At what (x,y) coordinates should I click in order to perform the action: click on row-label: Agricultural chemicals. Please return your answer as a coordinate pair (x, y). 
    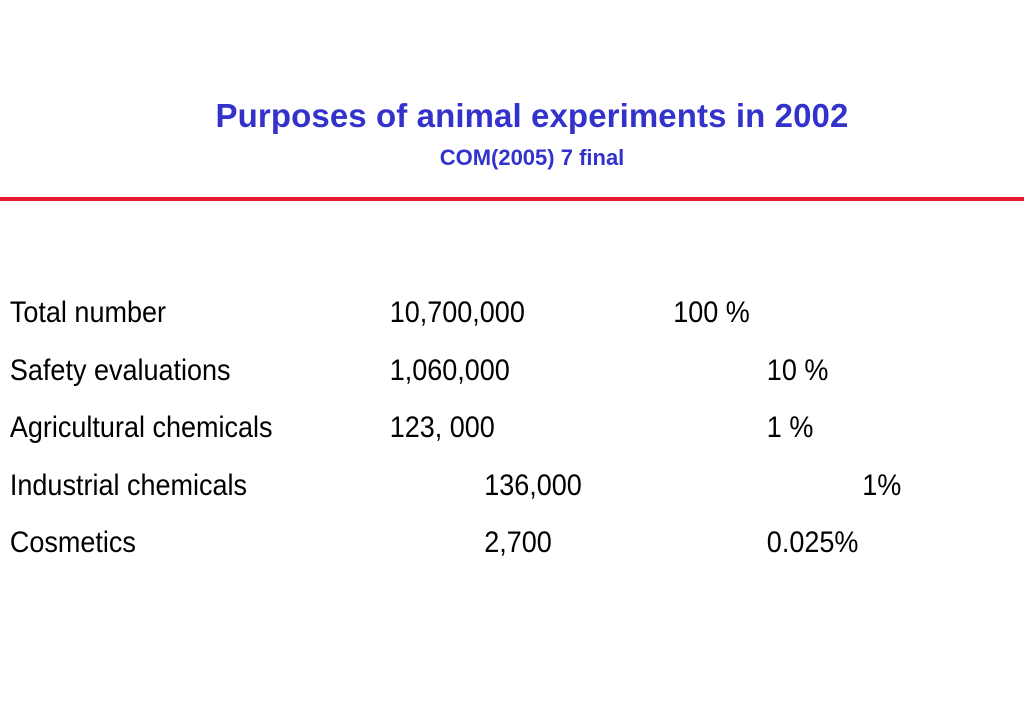
    Looking at the image, I should click on (141, 427).